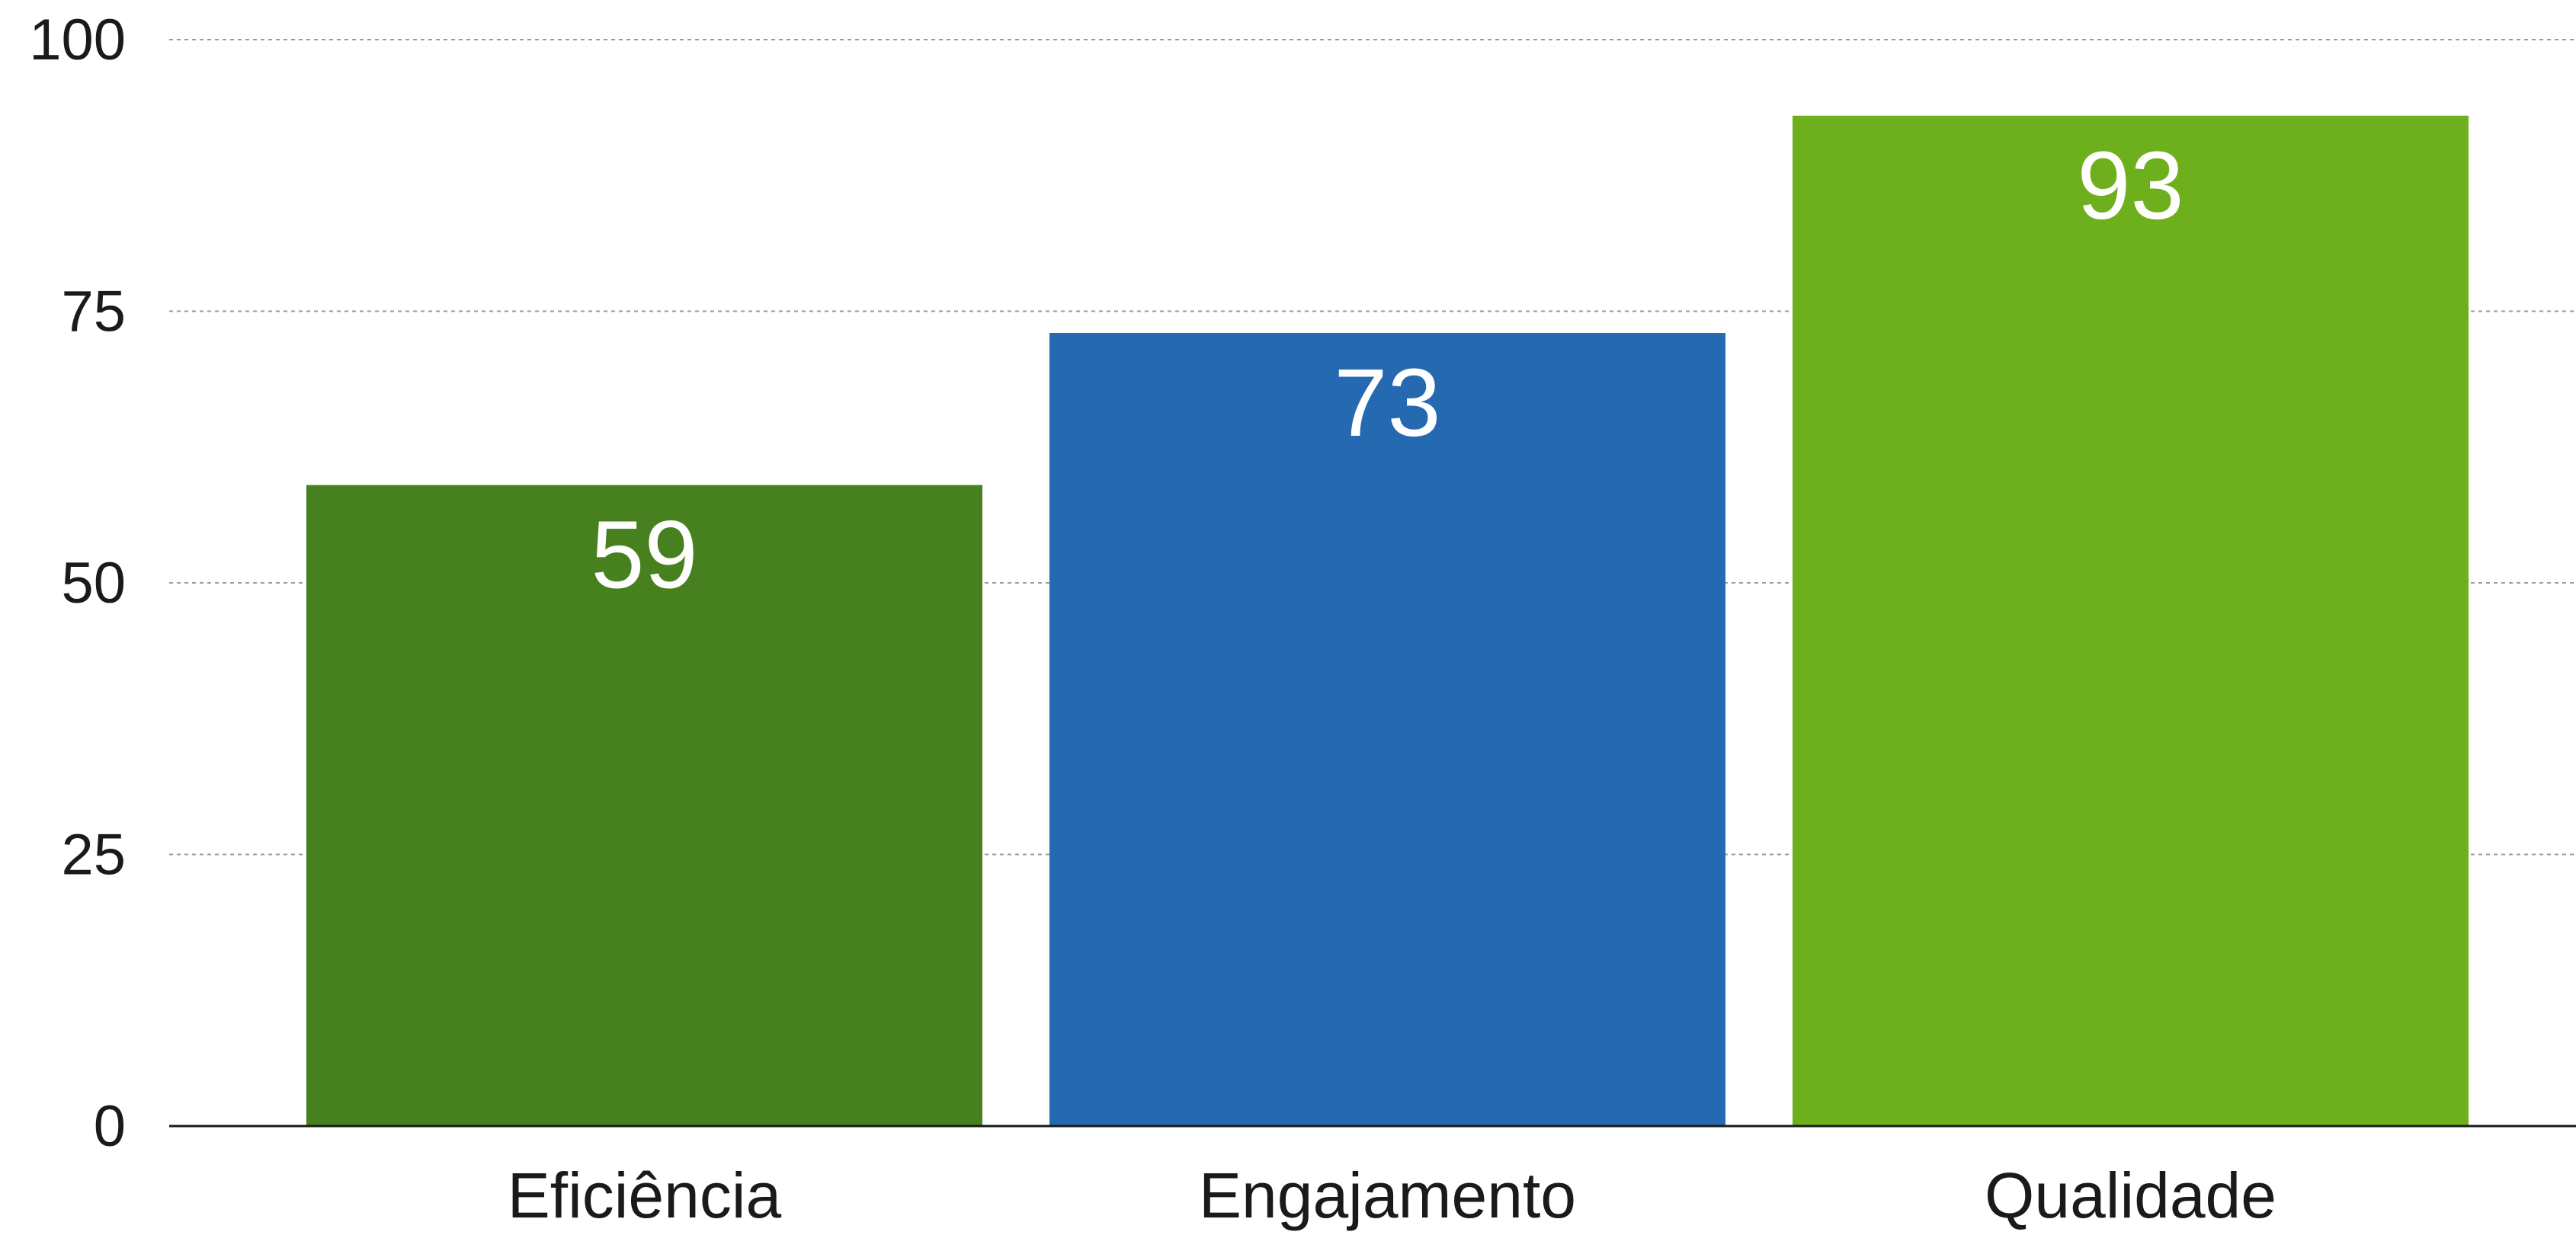 The image size is (2576, 1235). Describe the element at coordinates (644, 555) in the screenshot. I see `data-label: 59` at that location.